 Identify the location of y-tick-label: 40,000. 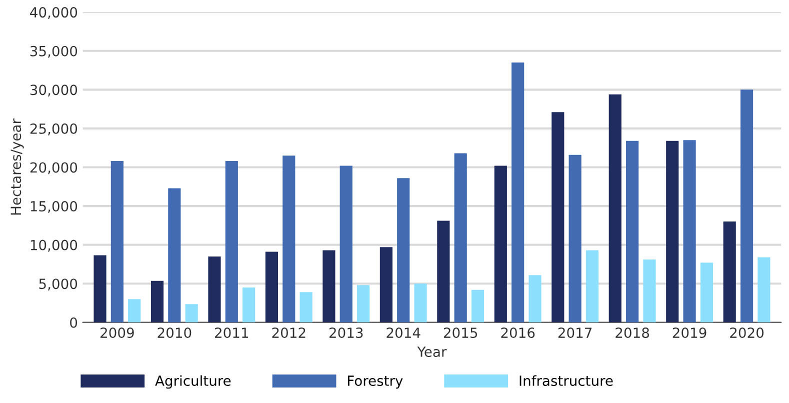
(54, 13).